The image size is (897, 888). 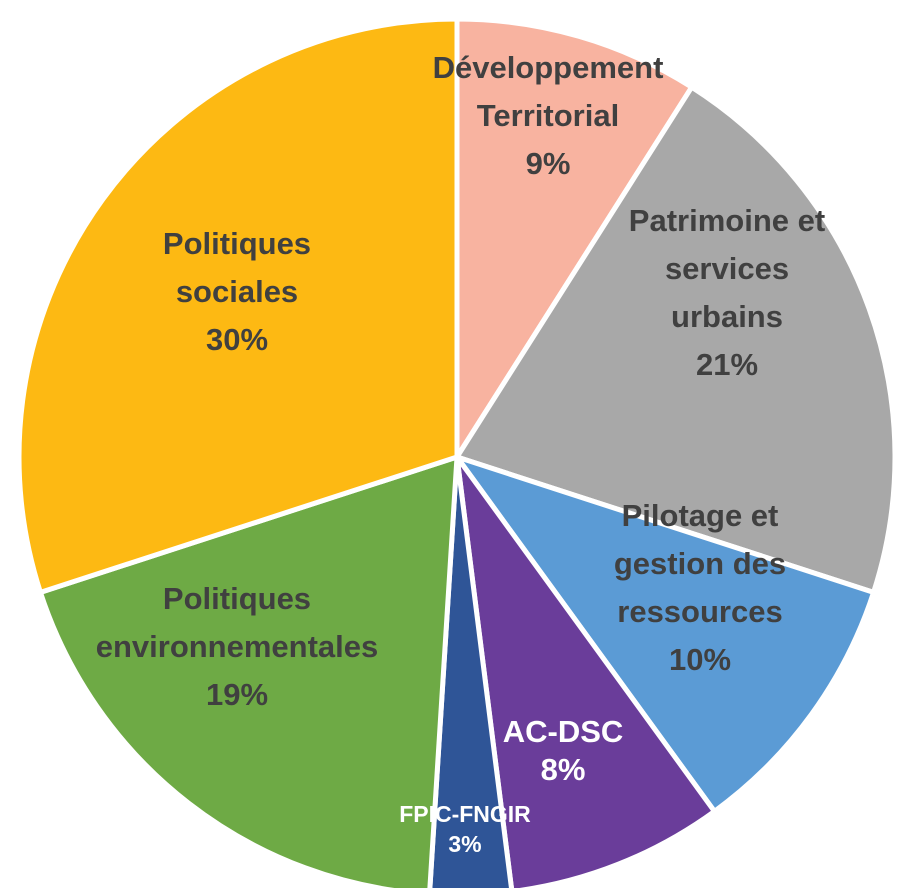 I want to click on slice-name-label: sociales, so click(x=237, y=291).